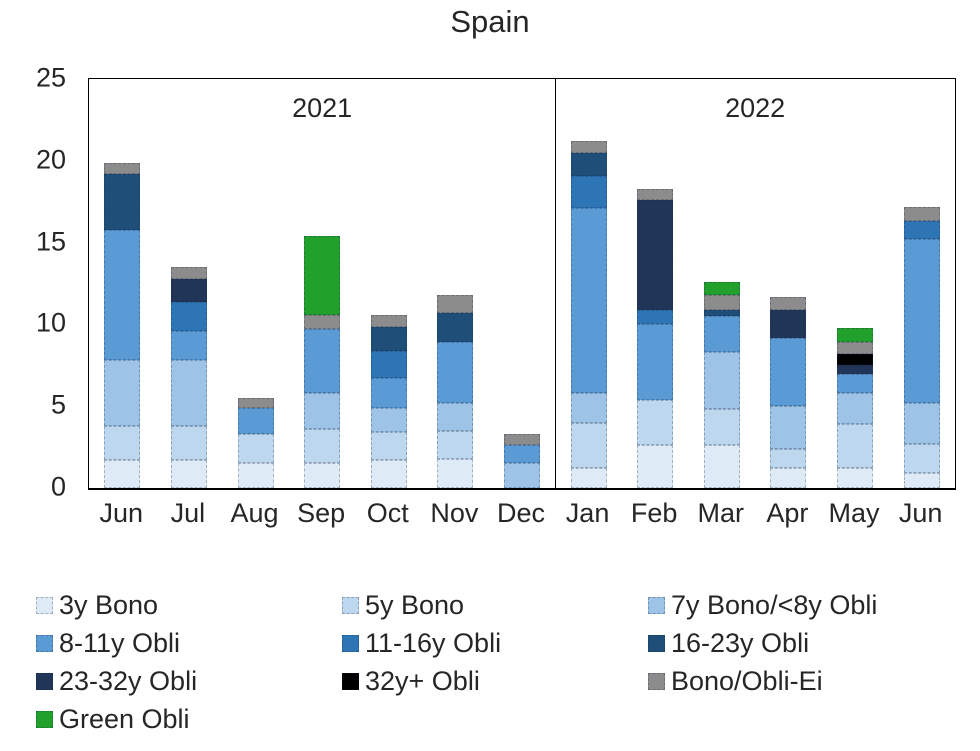 This screenshot has width=980, height=751. I want to click on x-tick-label: Oct, so click(387, 513).